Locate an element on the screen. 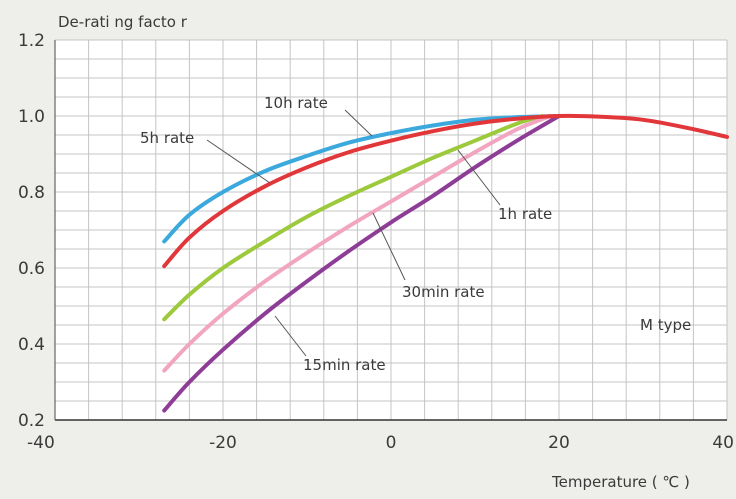  y-tick-label: 0.2 is located at coordinates (31, 421).